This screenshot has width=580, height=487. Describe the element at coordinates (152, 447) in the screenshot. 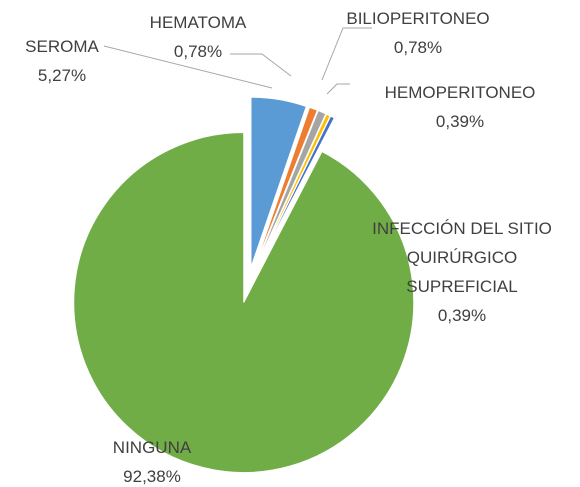

I see `category-label: NINGUNA` at that location.